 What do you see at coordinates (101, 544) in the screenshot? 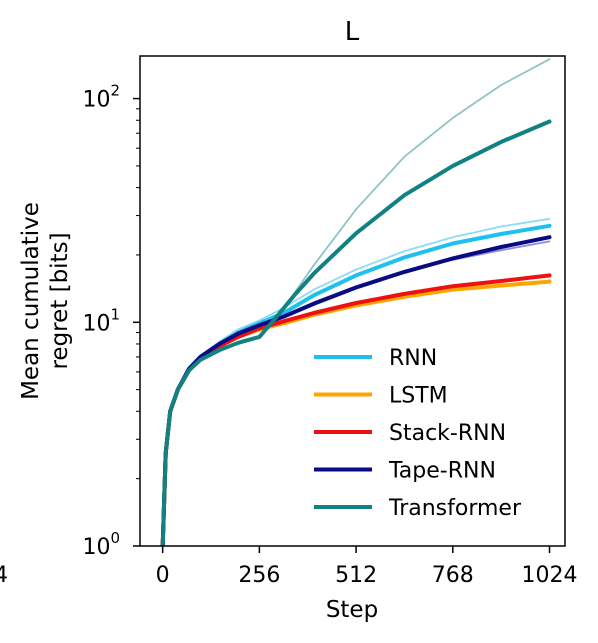
I see `y-tick-label: 10⁰` at bounding box center [101, 544].